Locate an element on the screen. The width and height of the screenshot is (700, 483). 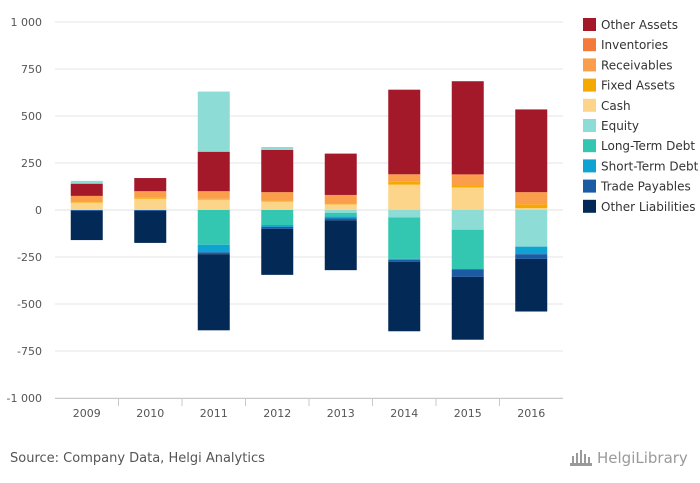
bar-short-term-debt-2013 is located at coordinates (340, 217).